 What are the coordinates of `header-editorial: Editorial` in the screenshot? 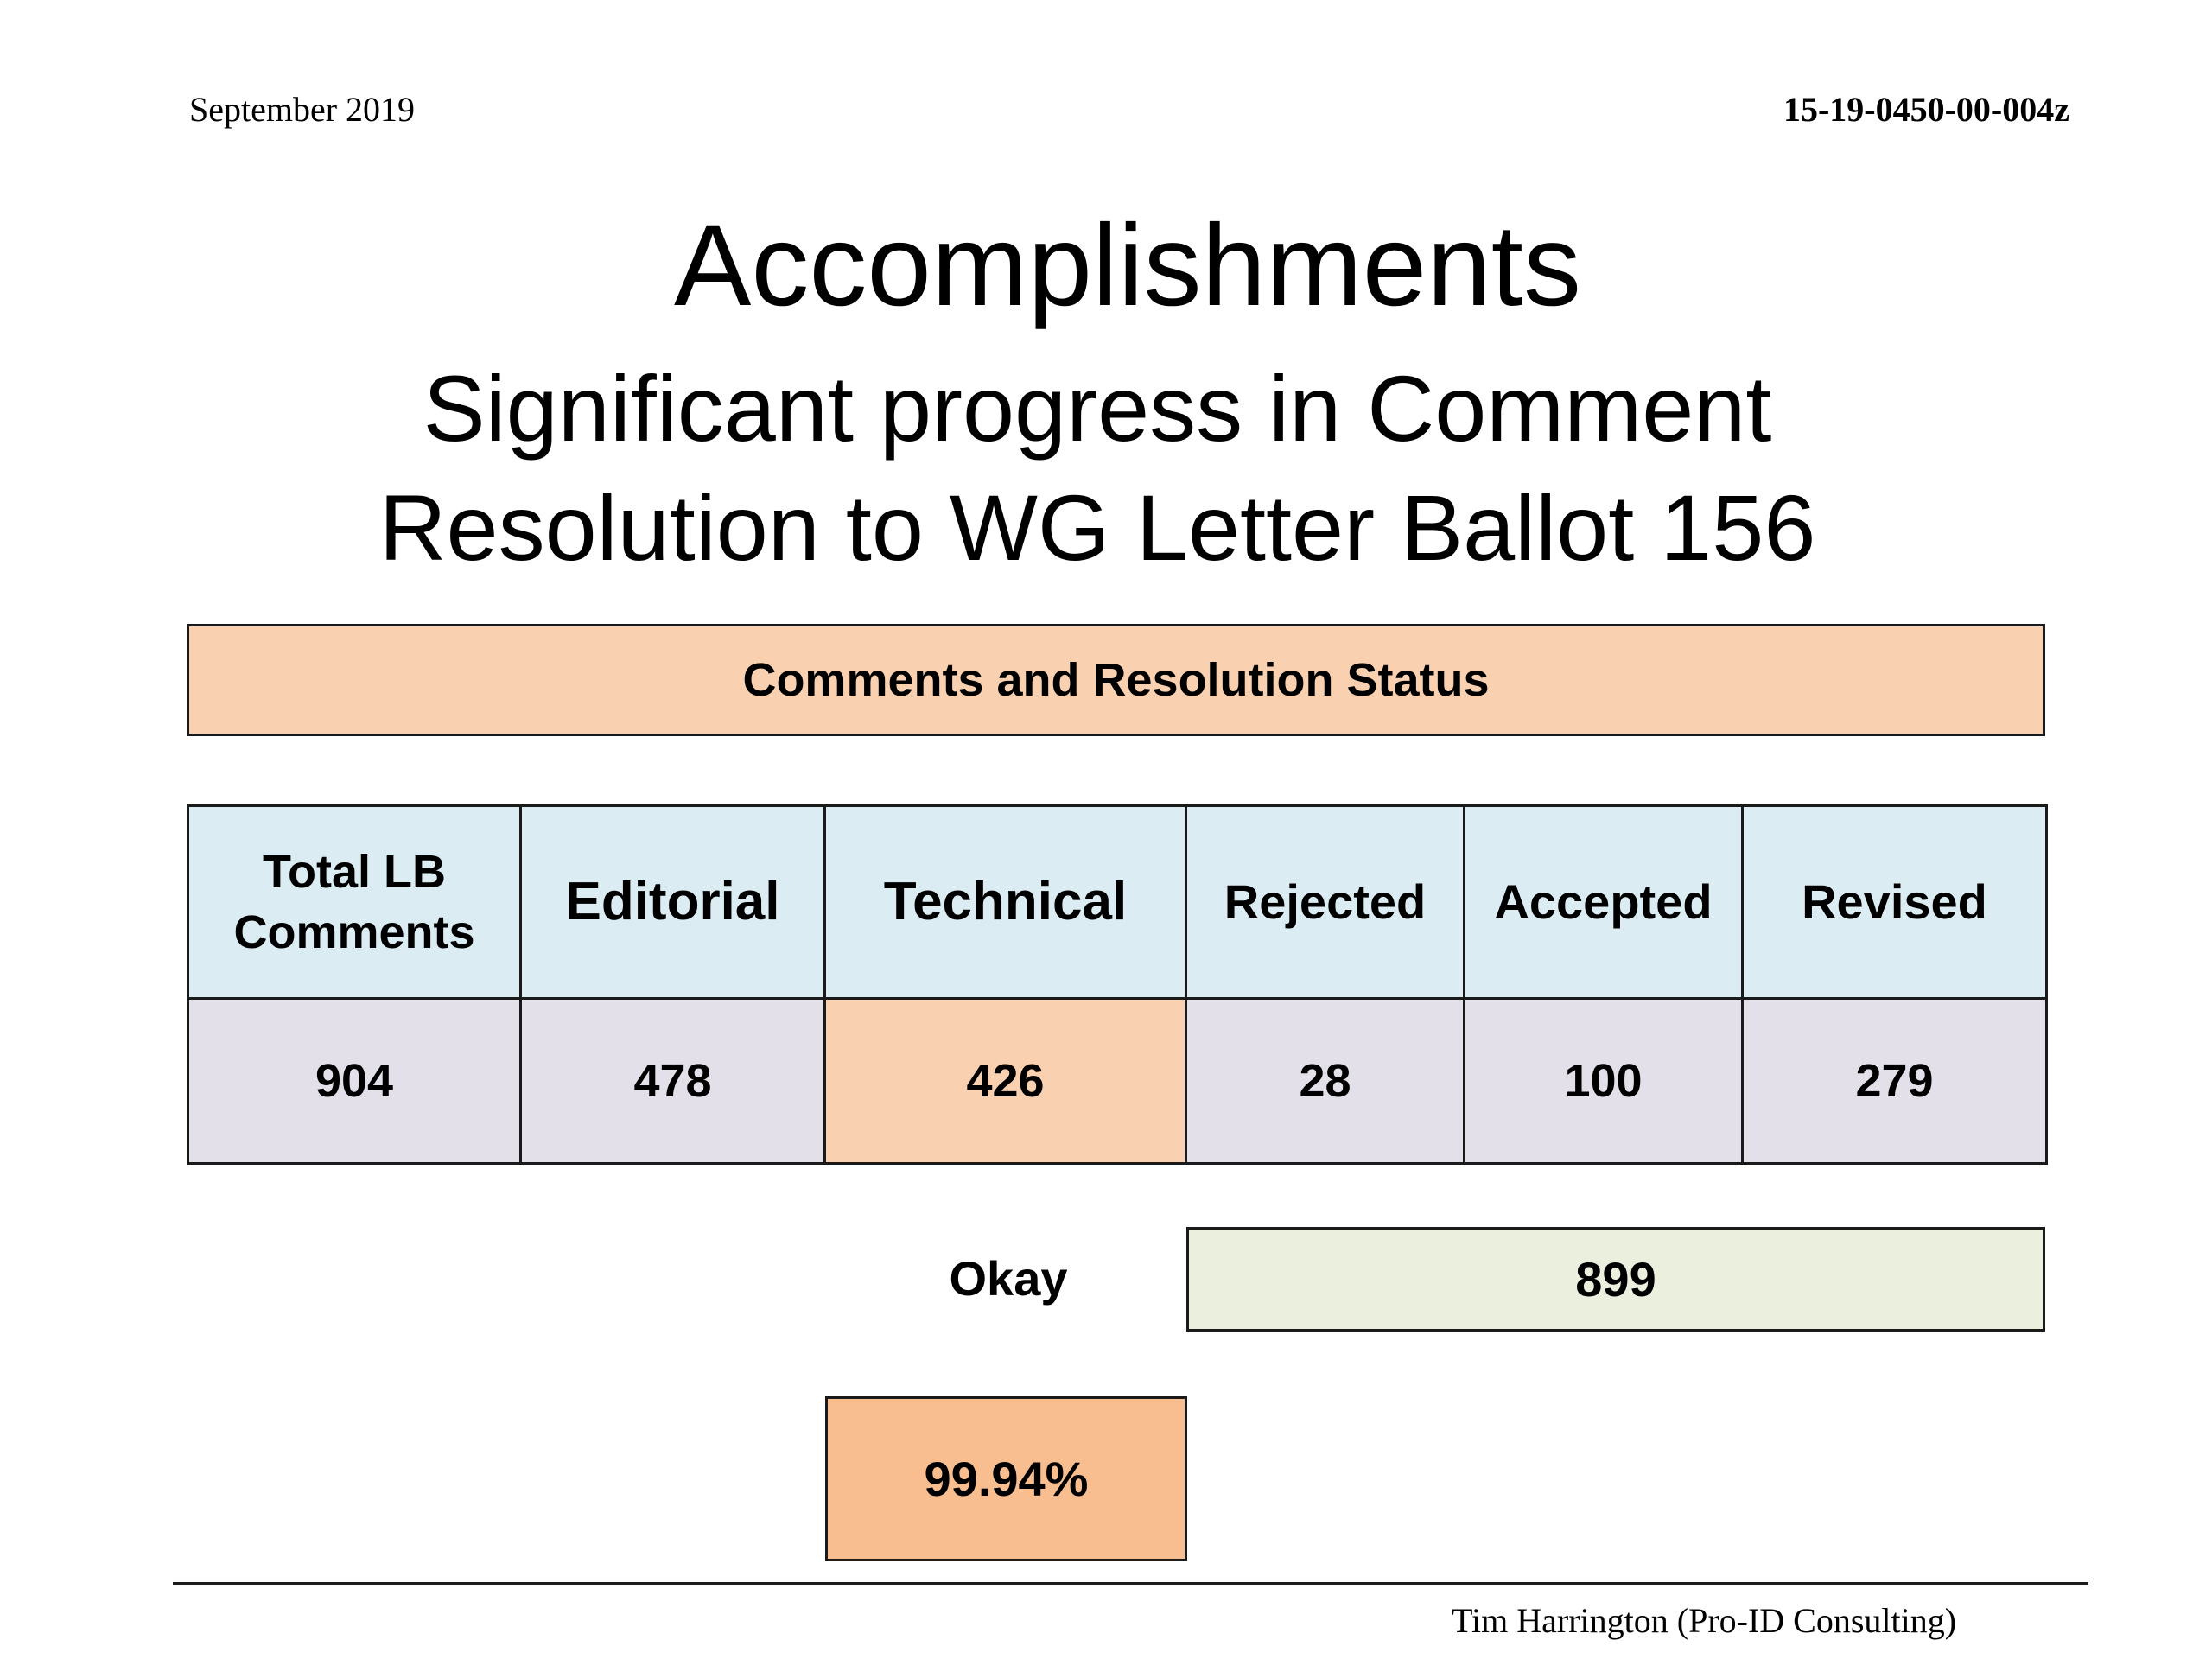 It's located at (672, 902).